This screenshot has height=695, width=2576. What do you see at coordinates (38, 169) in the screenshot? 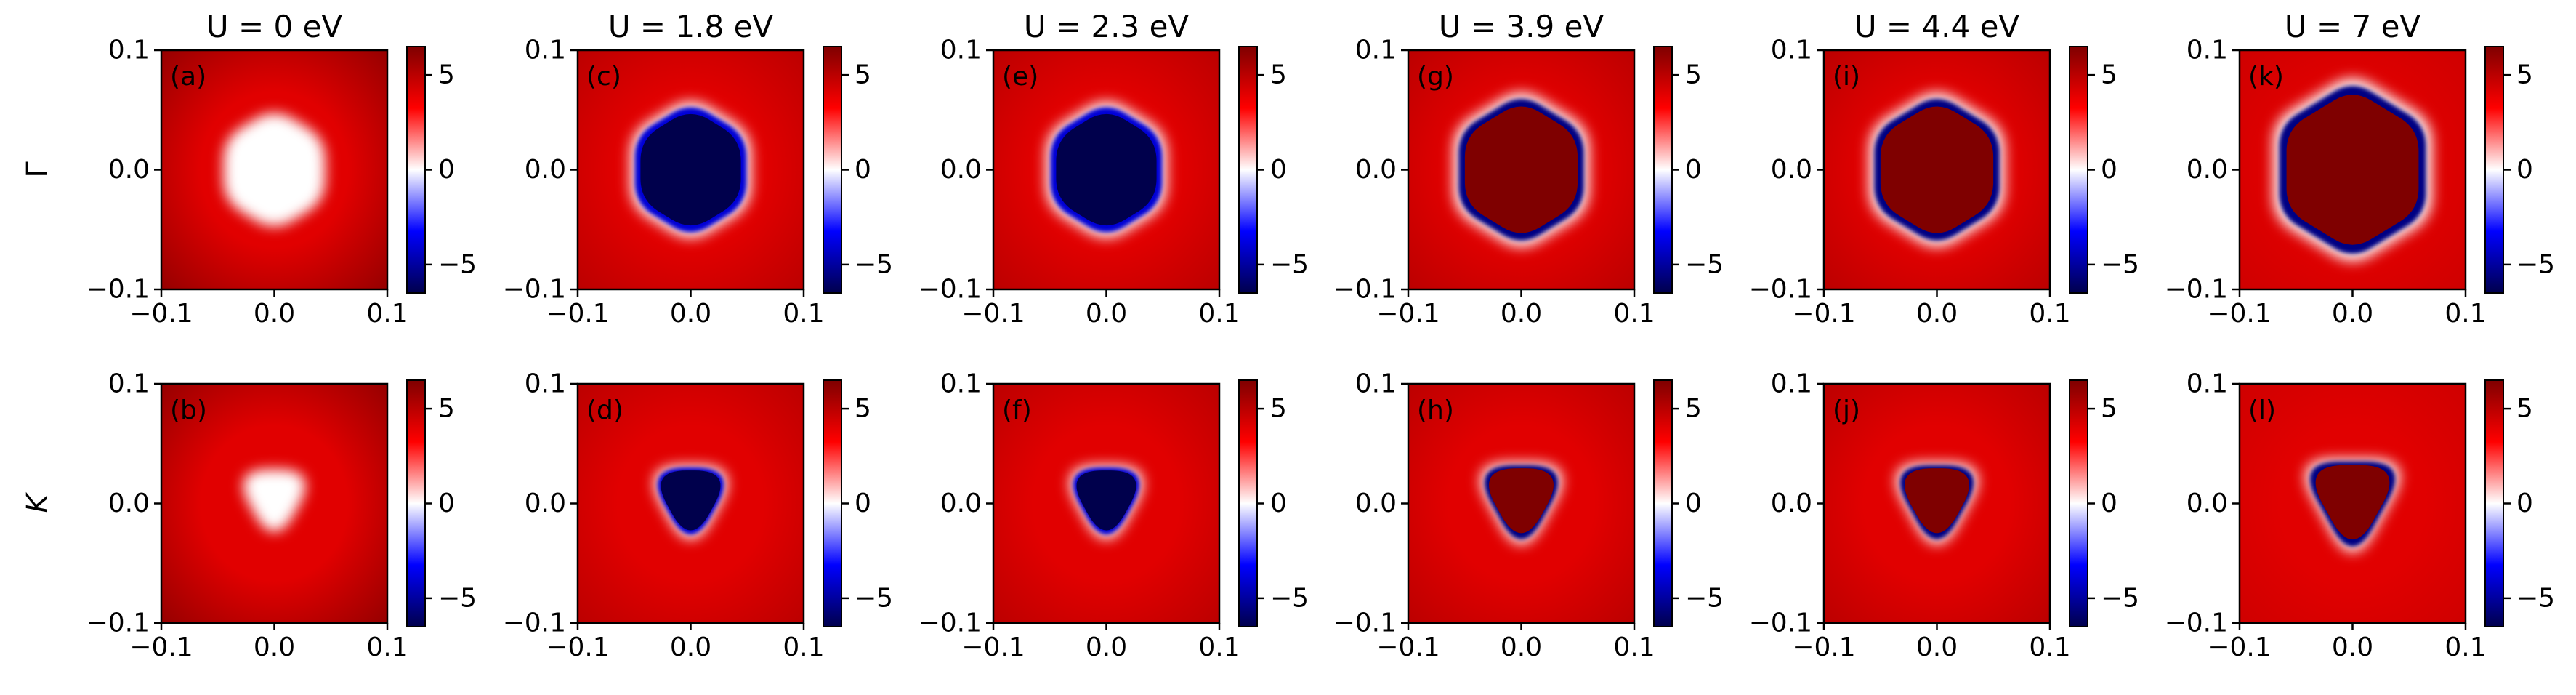
I see `row-label-gamma: Γ` at bounding box center [38, 169].